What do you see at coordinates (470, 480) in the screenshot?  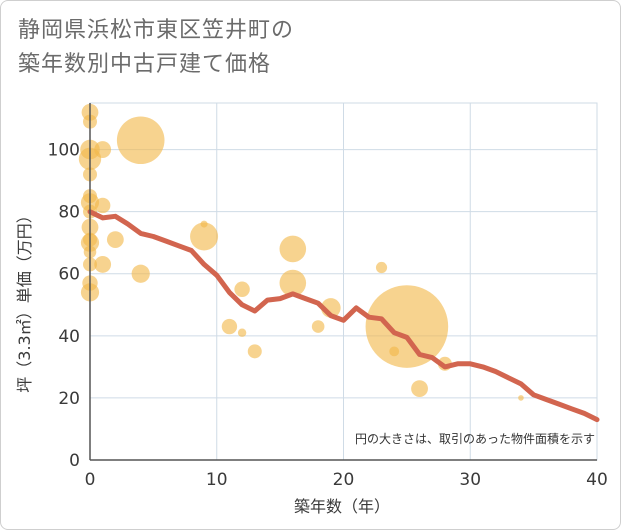 I see `x-tick-label: 30` at bounding box center [470, 480].